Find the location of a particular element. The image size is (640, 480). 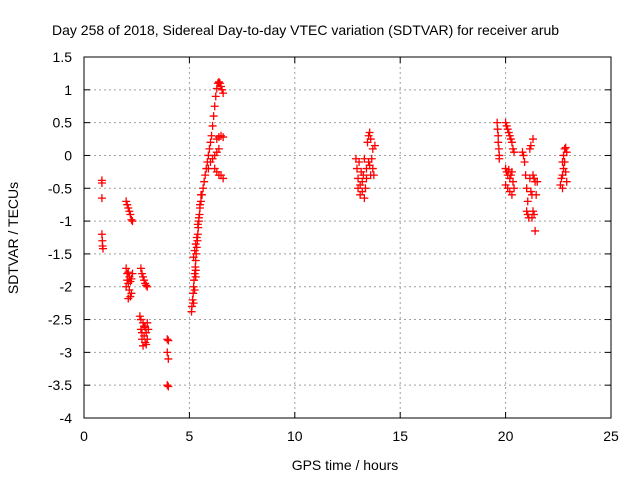

x-tick-label: 20 is located at coordinates (506, 436).